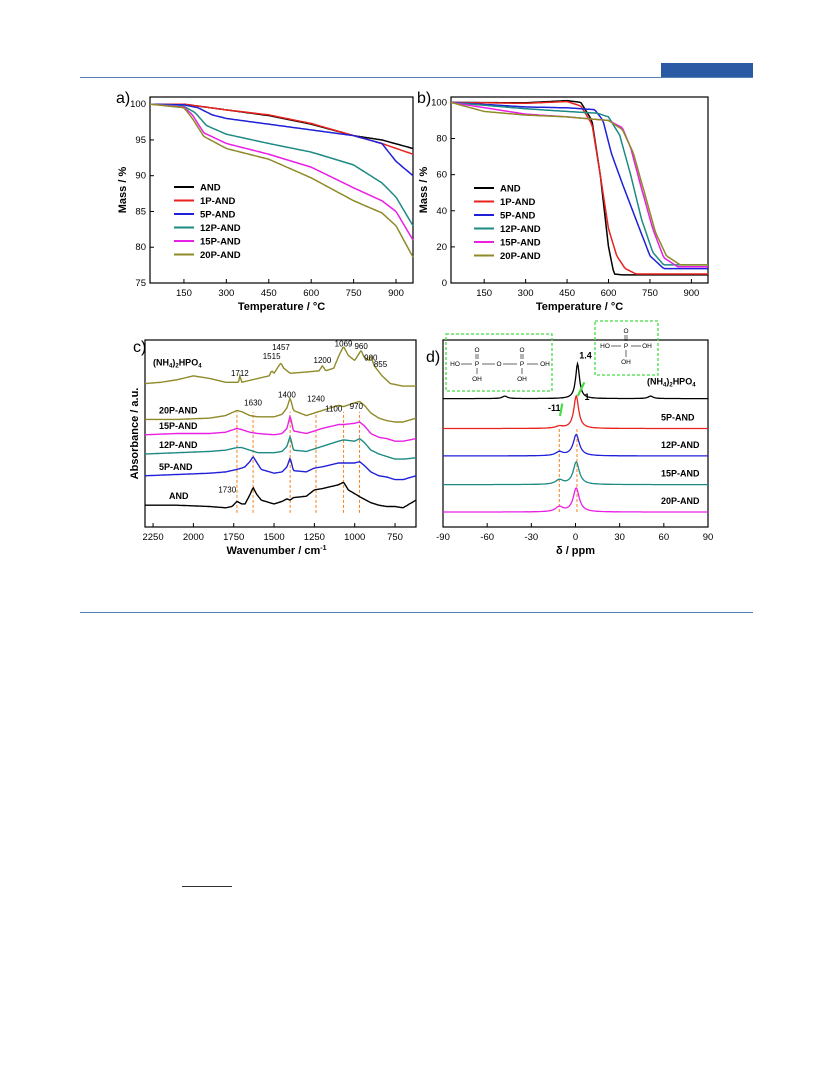  I want to click on x-tick-label: -60, so click(487, 537).